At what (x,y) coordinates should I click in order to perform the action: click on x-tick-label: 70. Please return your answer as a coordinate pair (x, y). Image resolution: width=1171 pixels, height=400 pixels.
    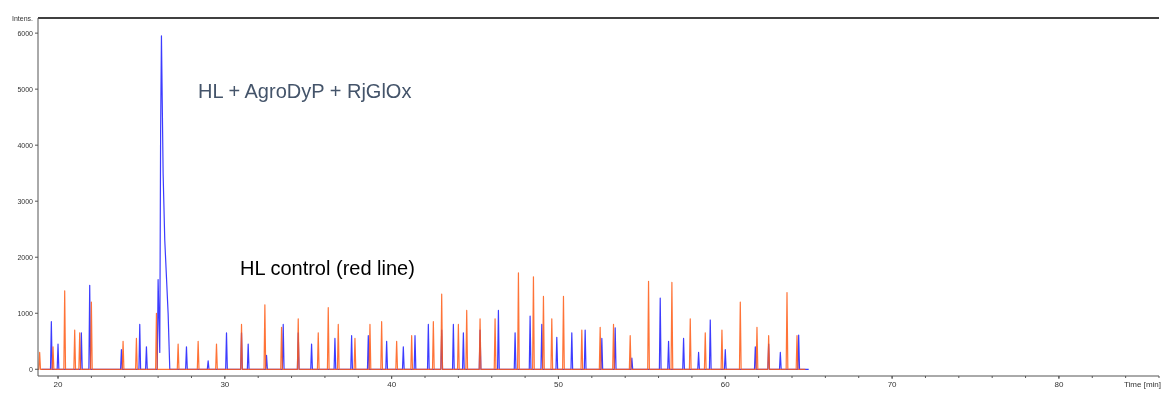
    Looking at the image, I should click on (892, 384).